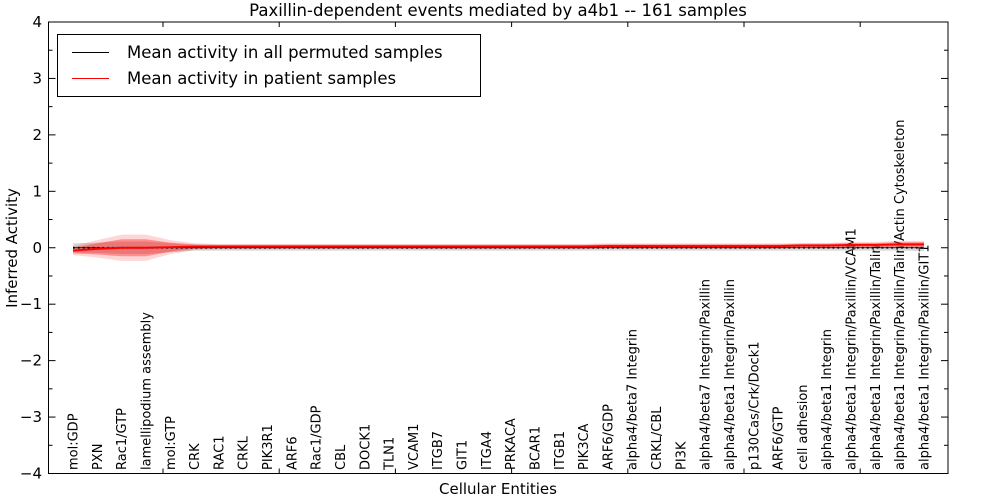 The height and width of the screenshot is (500, 1000). What do you see at coordinates (779, 438) in the screenshot?
I see `x-tick-label: ARF6/GTP` at bounding box center [779, 438].